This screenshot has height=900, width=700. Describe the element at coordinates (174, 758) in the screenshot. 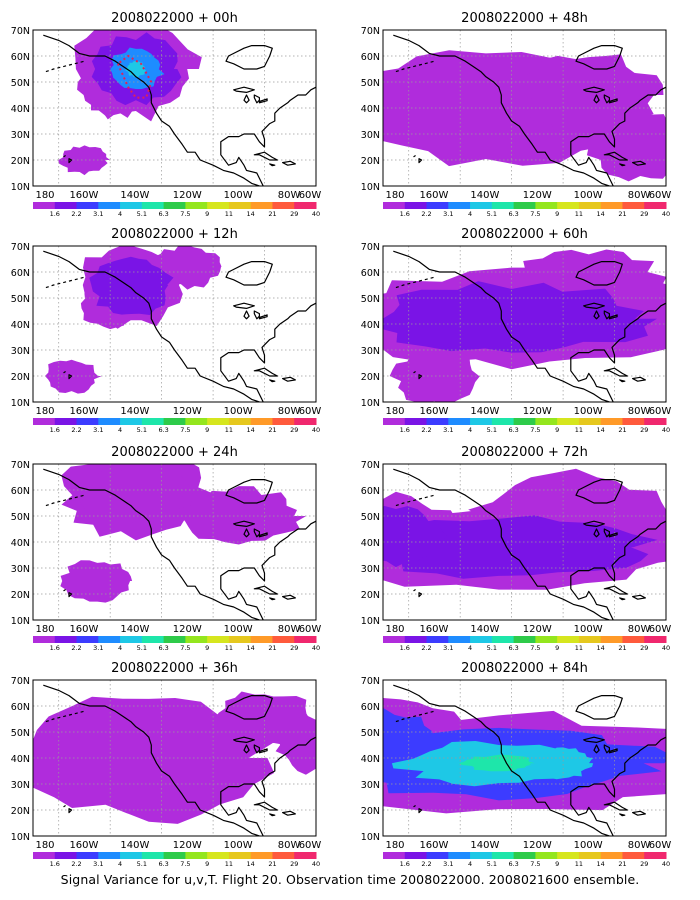

I see `map-frame` at that location.